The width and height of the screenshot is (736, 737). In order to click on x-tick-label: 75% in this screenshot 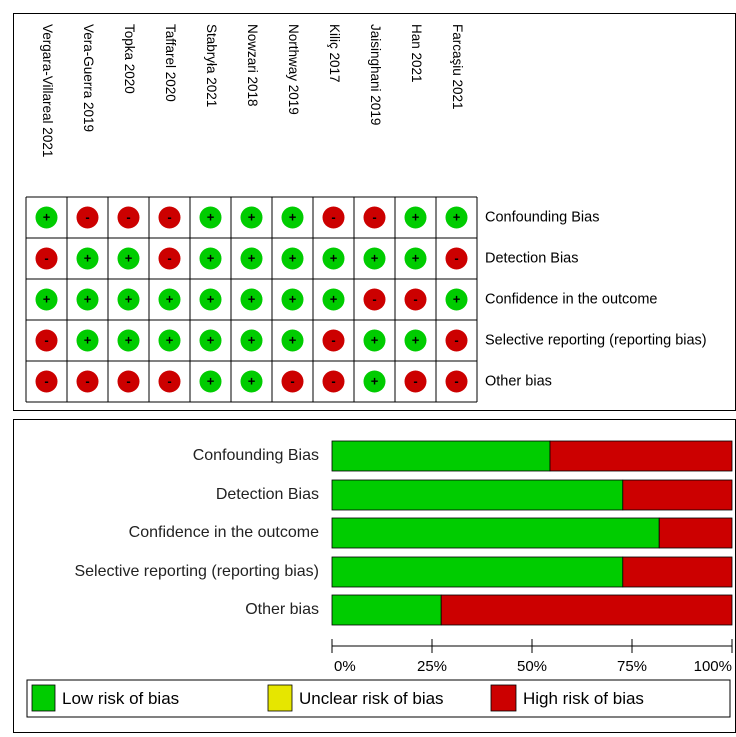, I will do `click(632, 666)`.